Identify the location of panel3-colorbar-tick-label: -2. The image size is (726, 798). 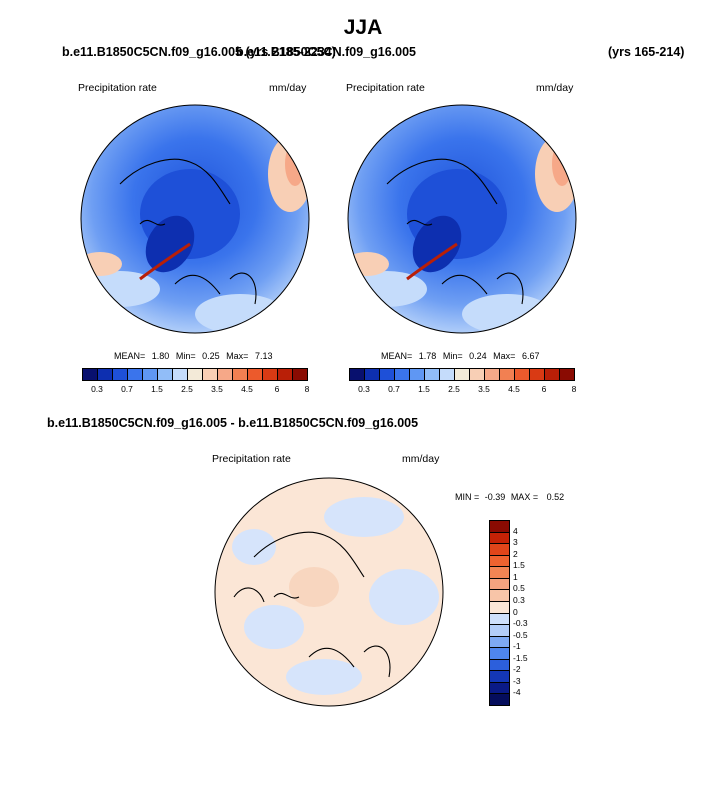
(517, 669).